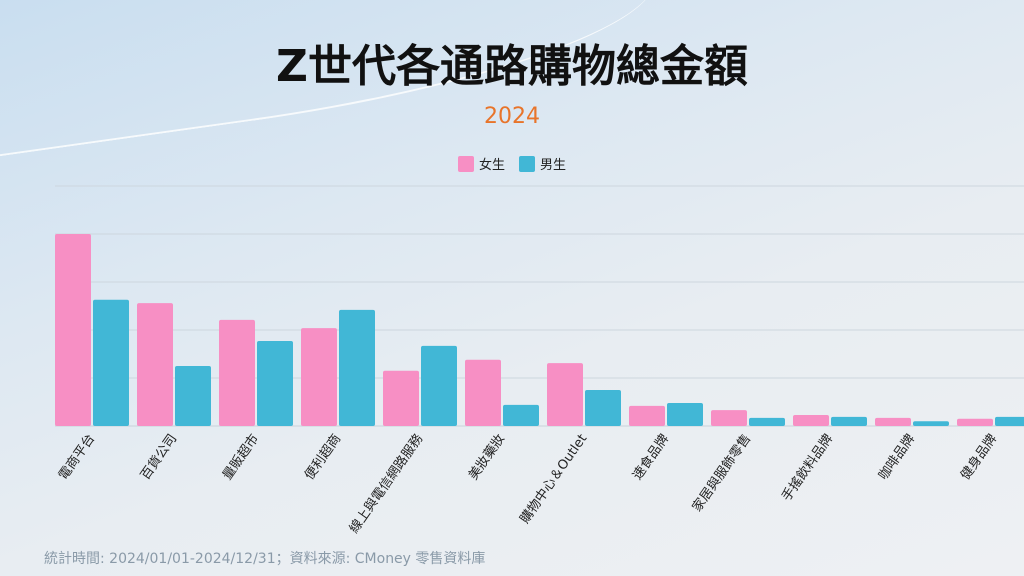 The width and height of the screenshot is (1024, 576). I want to click on x-tick-label: 購物中心＆Outlet, so click(554, 479).